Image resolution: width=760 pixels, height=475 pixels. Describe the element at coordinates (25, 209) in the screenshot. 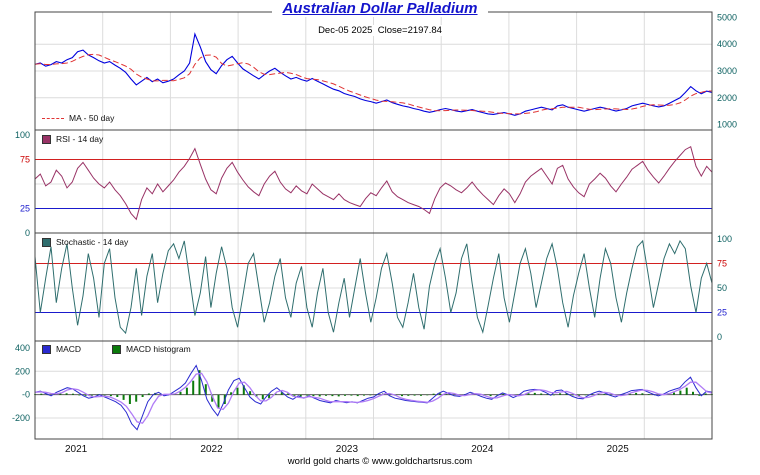

I see `rsi-tick-label: 25` at that location.